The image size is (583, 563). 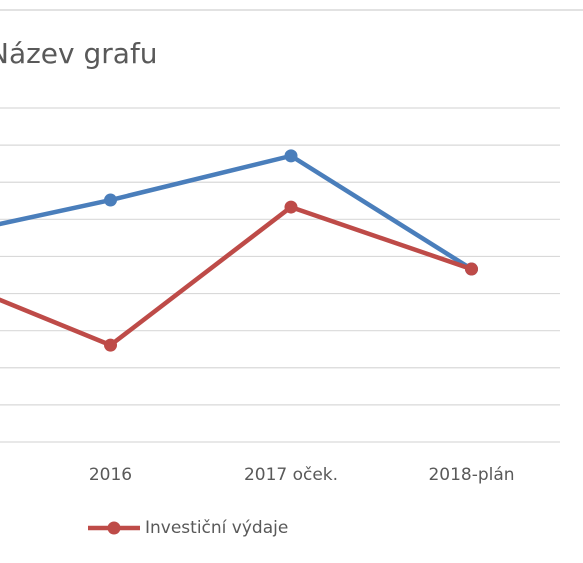 What do you see at coordinates (114, 528) in the screenshot?
I see `legend-swatch-marker` at bounding box center [114, 528].